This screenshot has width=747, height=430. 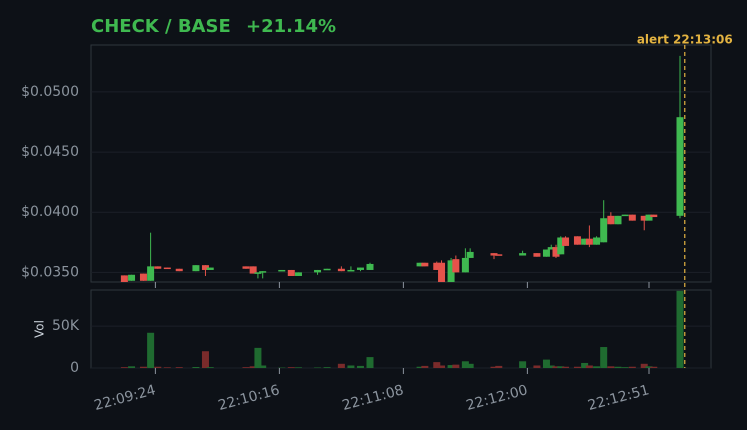 What do you see at coordinates (50, 152) in the screenshot?
I see `y-tick-label: $0.0450` at bounding box center [50, 152].